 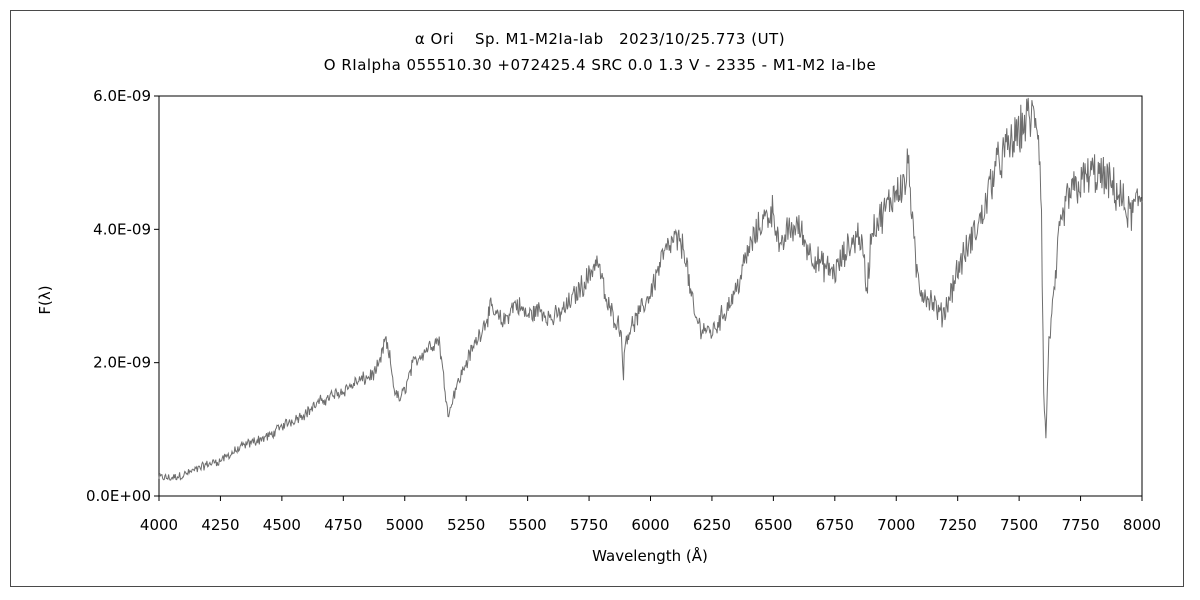 I want to click on y-axis-label: F(λ), so click(x=45, y=299).